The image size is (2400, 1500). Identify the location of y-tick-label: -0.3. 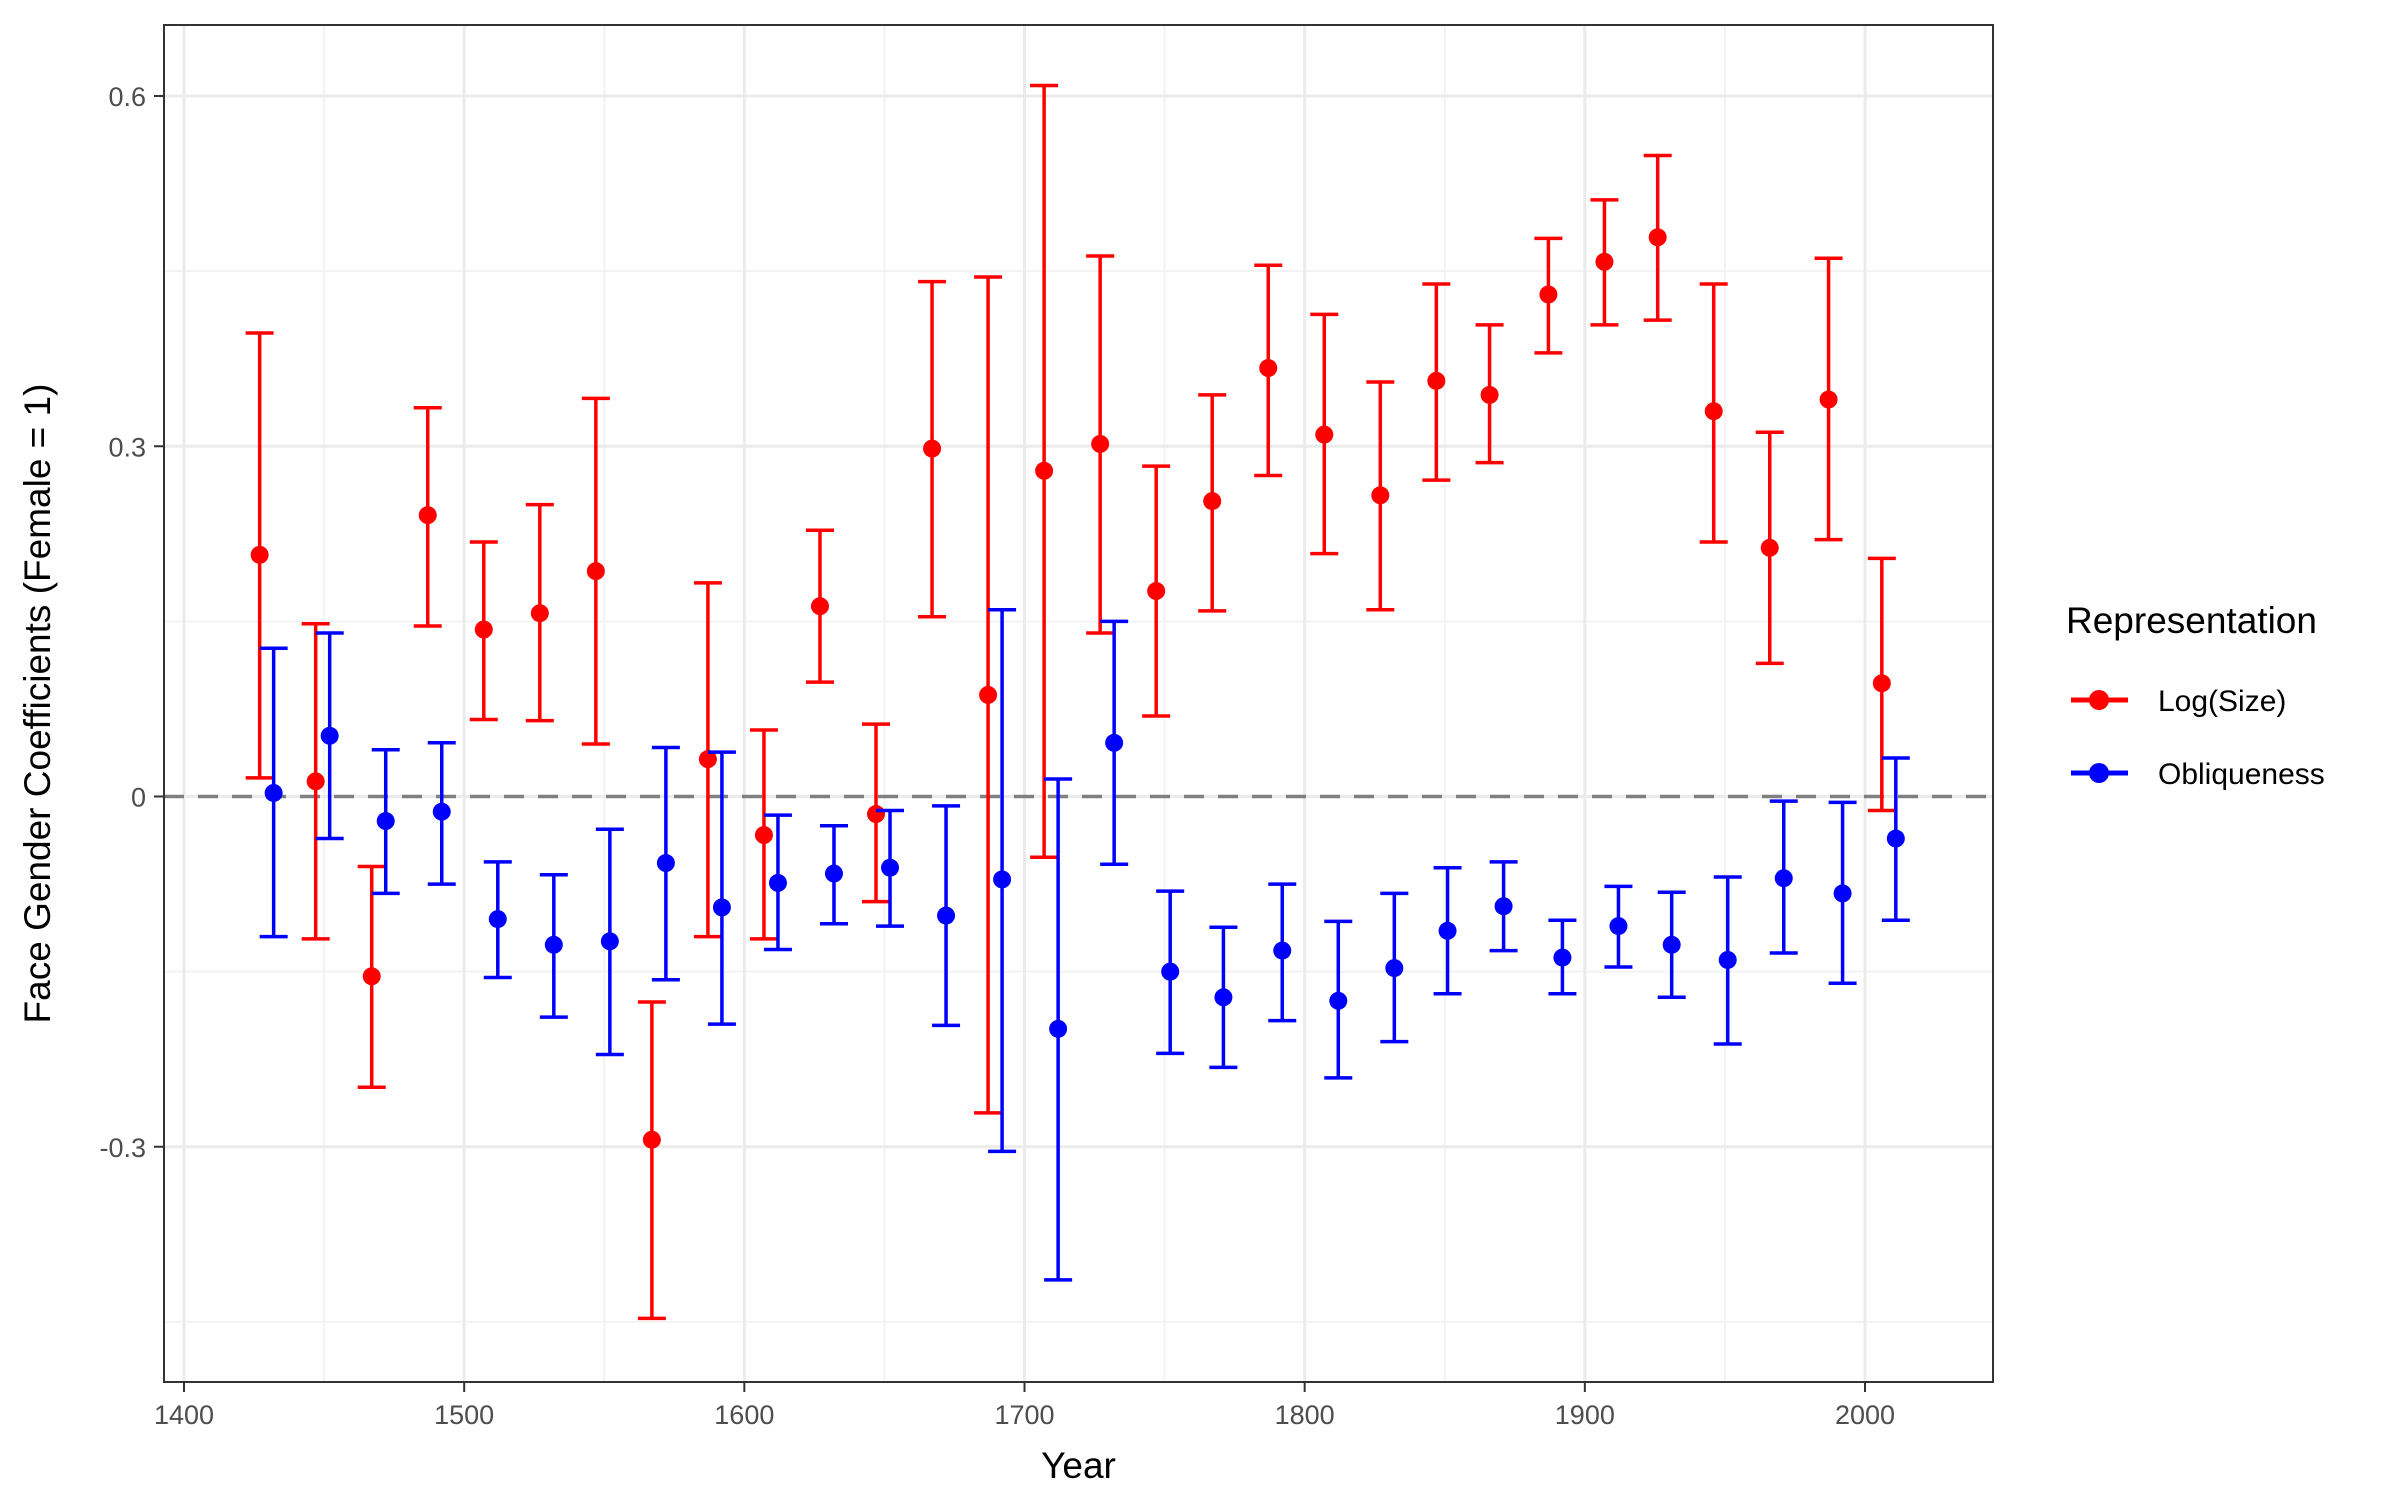
(122, 1148).